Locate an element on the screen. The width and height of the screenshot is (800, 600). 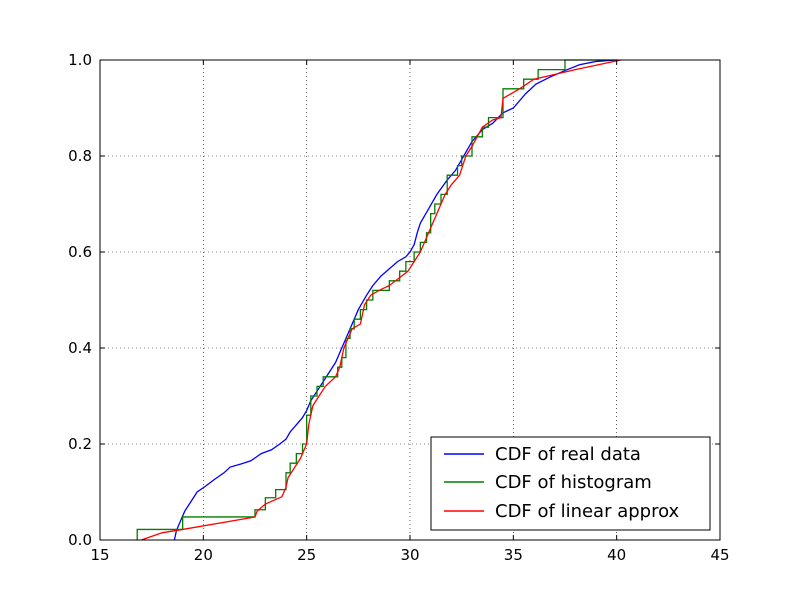
legend-label-real: CDF of real data is located at coordinates (568, 454).